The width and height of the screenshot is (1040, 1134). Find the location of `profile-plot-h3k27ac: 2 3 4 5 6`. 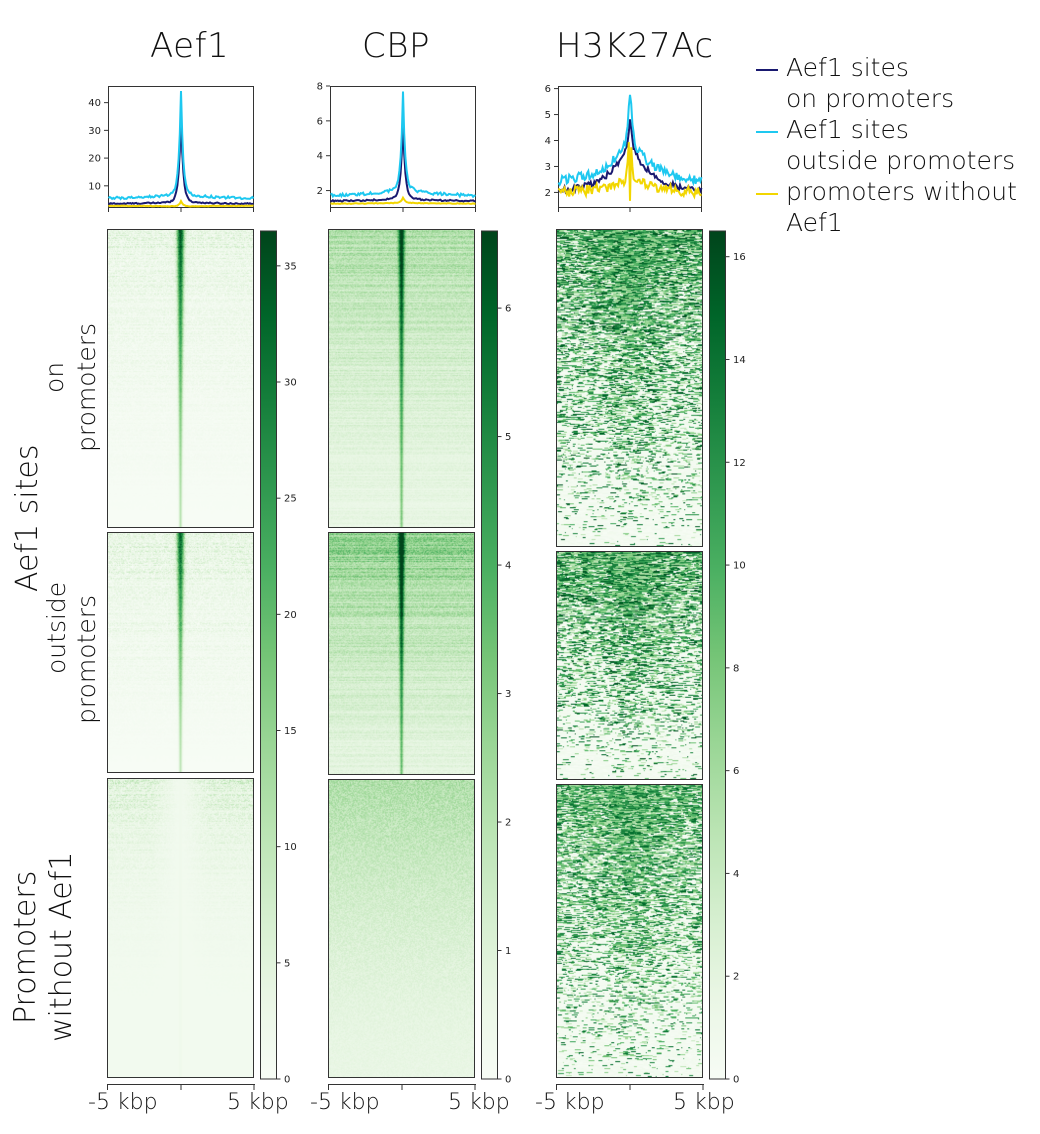

profile-plot-h3k27ac: 2 3 4 5 6 is located at coordinates (624, 148).